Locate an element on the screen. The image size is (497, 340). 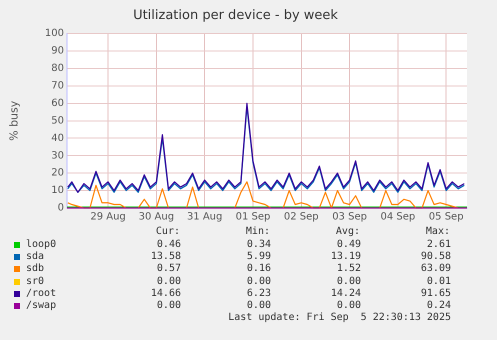
text: Max: is located at coordinates (438, 231).